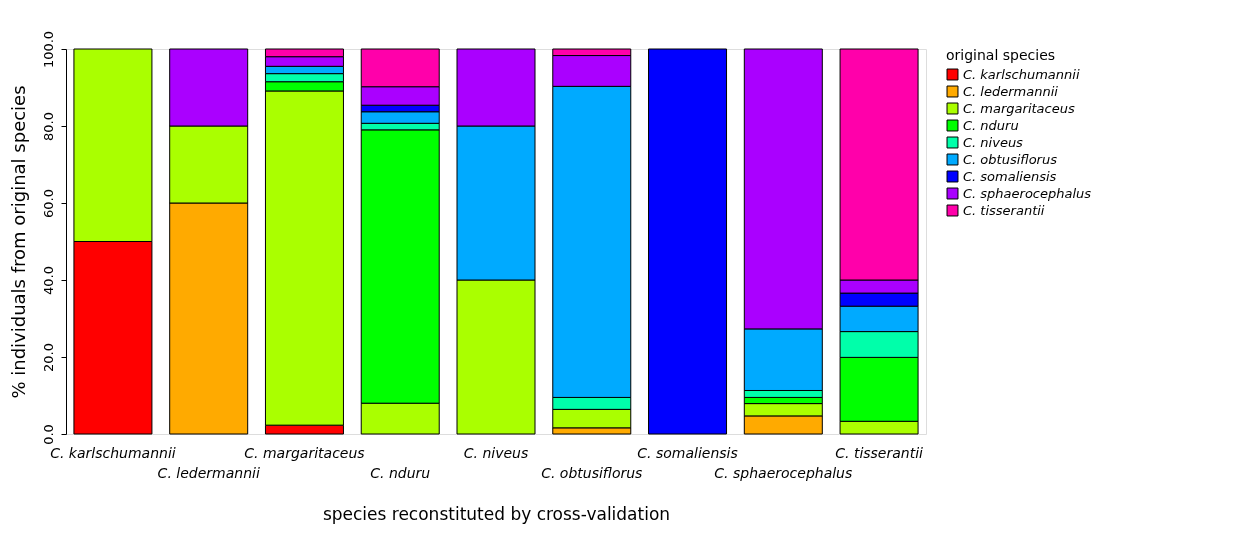 The image size is (1241, 543). What do you see at coordinates (496, 513) in the screenshot?
I see `x-axis-title: species reconstituted by cross-validation` at bounding box center [496, 513].